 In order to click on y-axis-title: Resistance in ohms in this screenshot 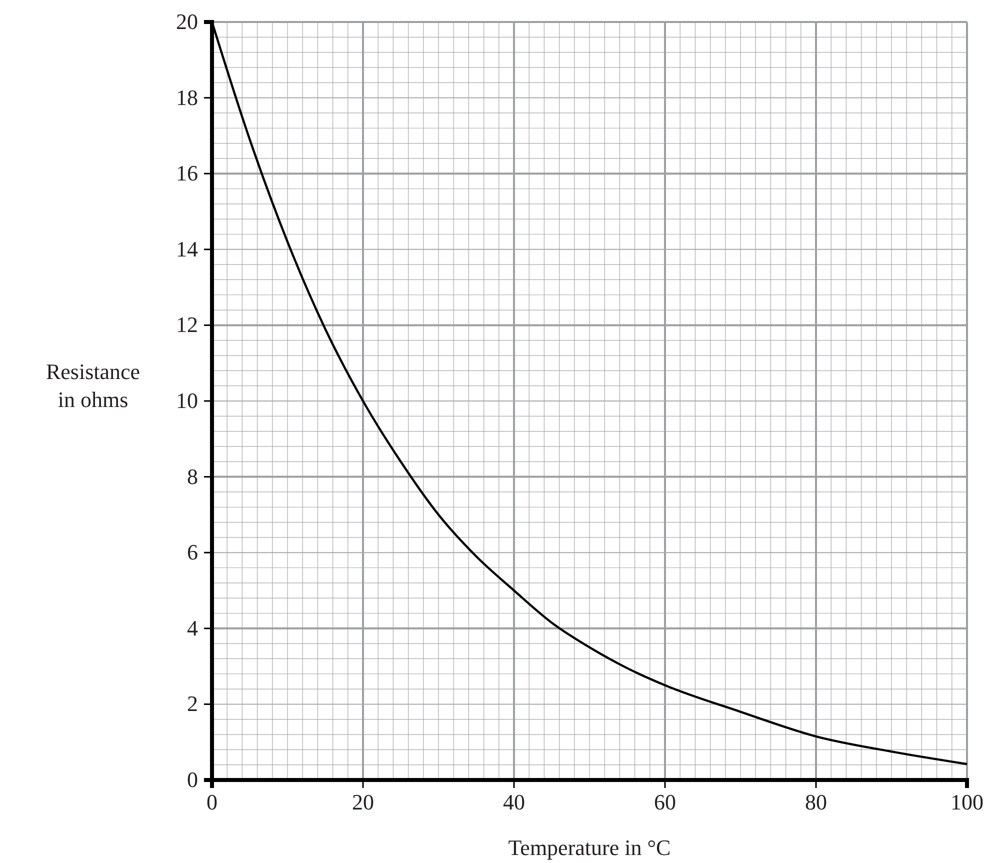, I will do `click(93, 385)`.